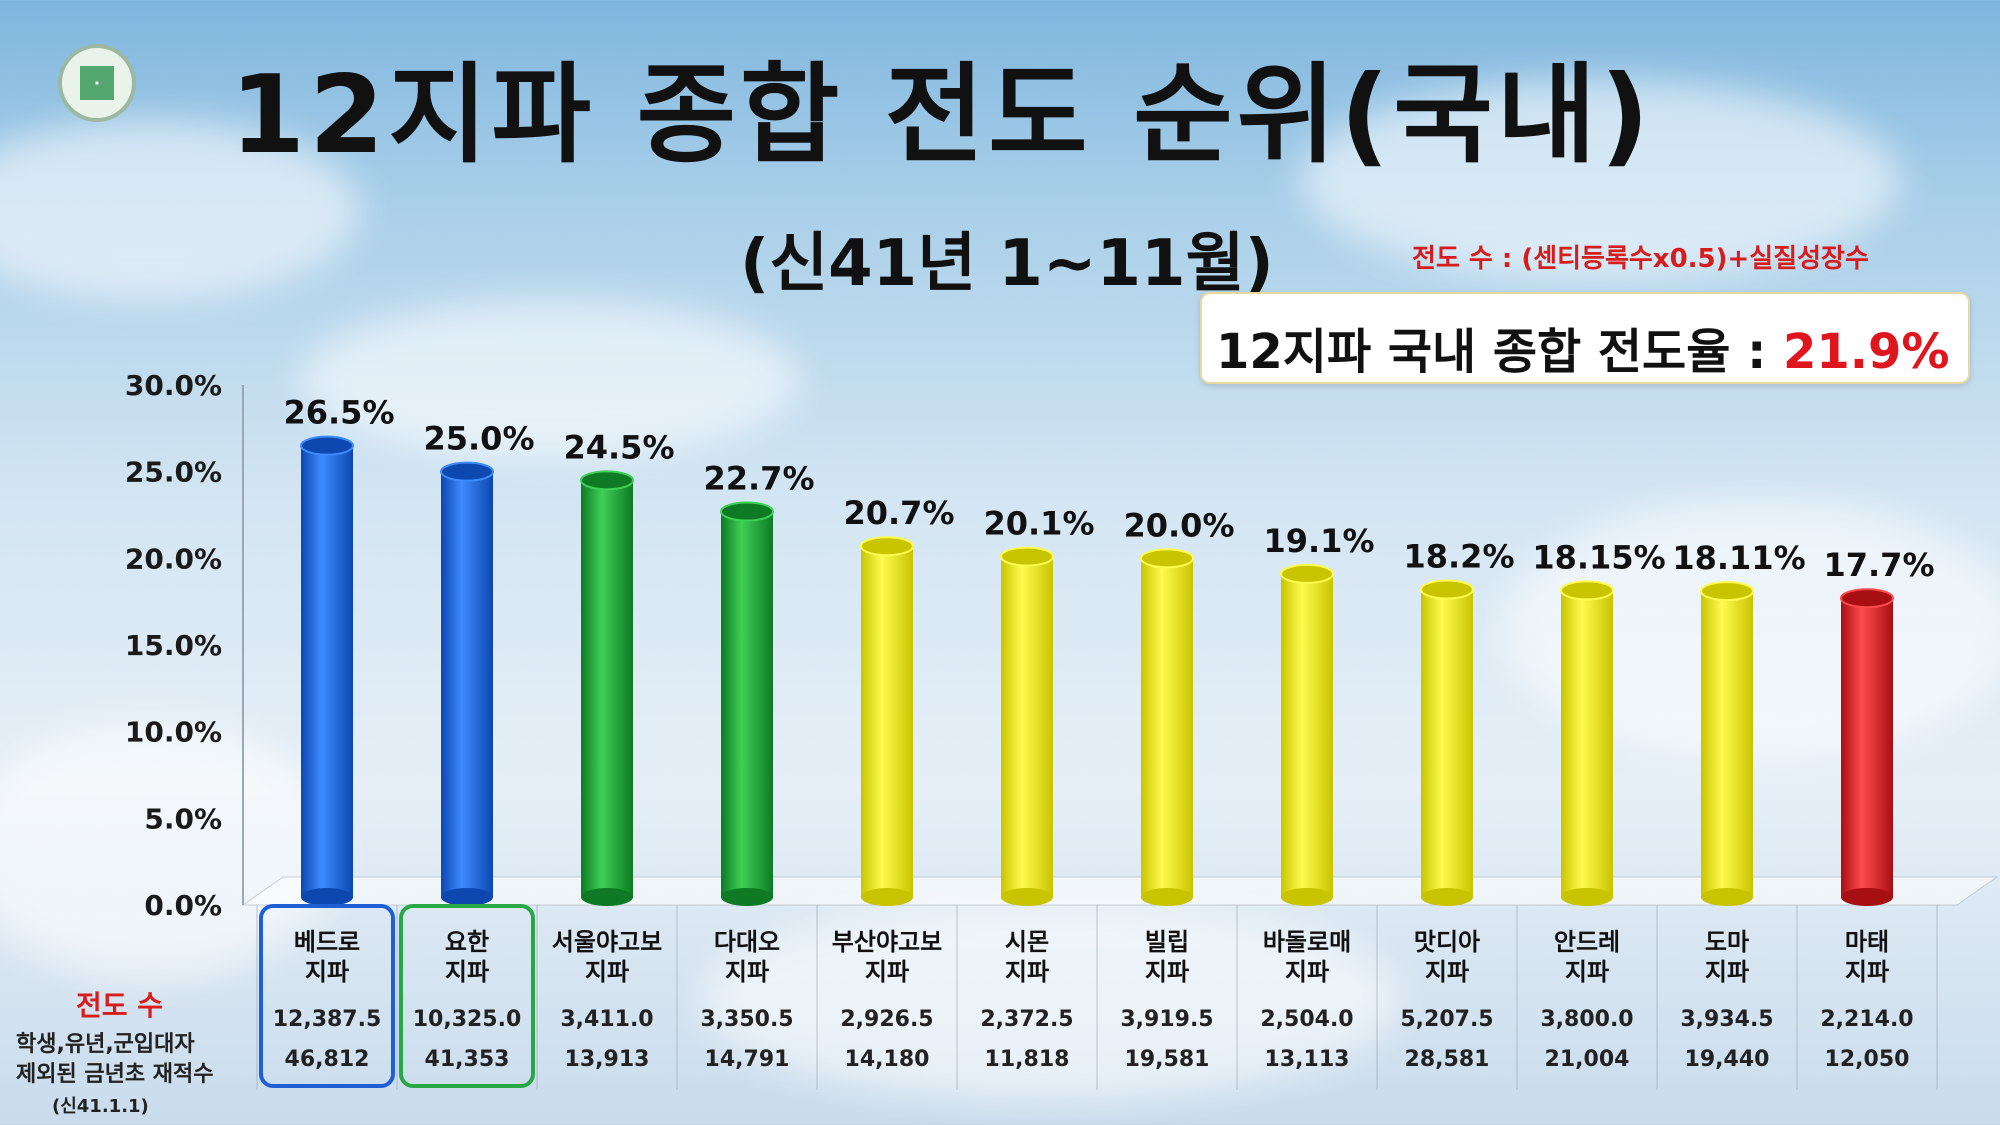 This screenshot has height=1125, width=2000. What do you see at coordinates (478, 439) in the screenshot?
I see `bar-value-label: 25.0%` at bounding box center [478, 439].